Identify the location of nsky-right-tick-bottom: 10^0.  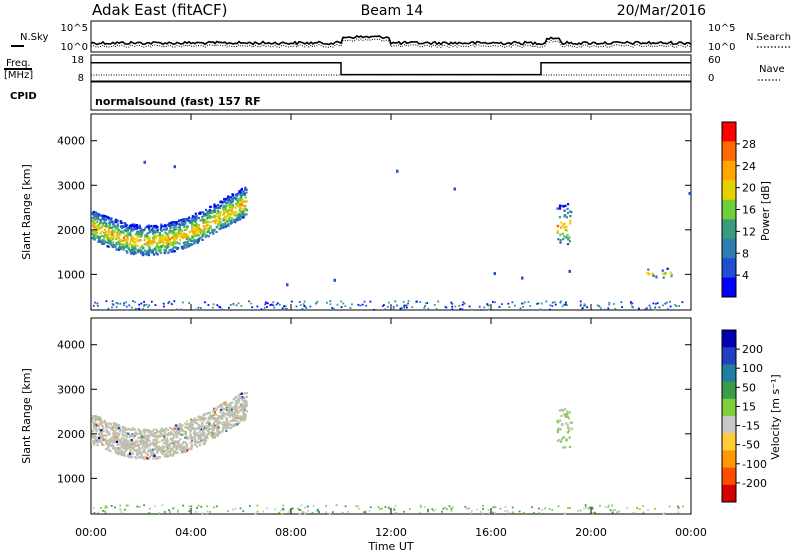
(721, 47).